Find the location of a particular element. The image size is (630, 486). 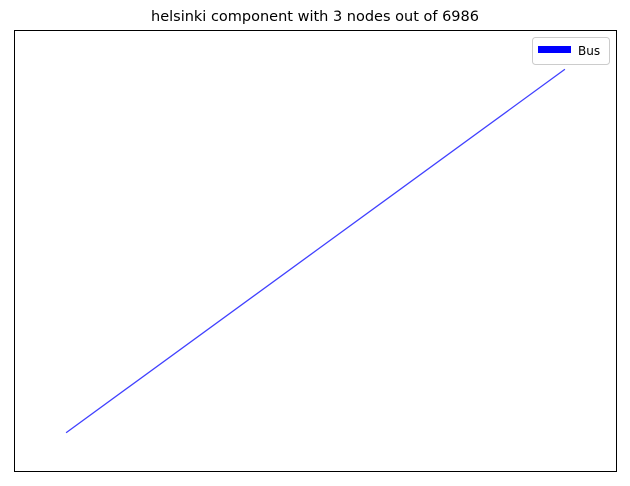

legend: Bus is located at coordinates (571, 51).